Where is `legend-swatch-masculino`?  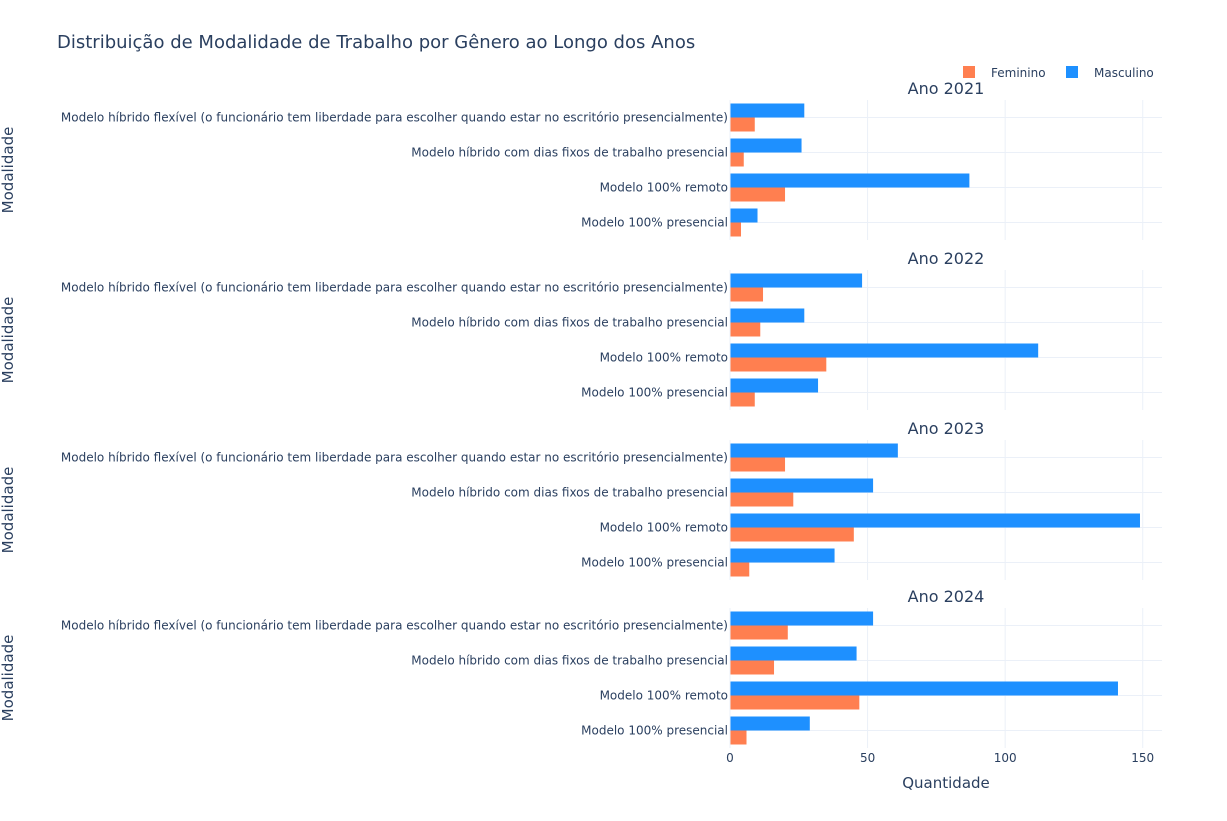 legend-swatch-masculino is located at coordinates (1072, 72).